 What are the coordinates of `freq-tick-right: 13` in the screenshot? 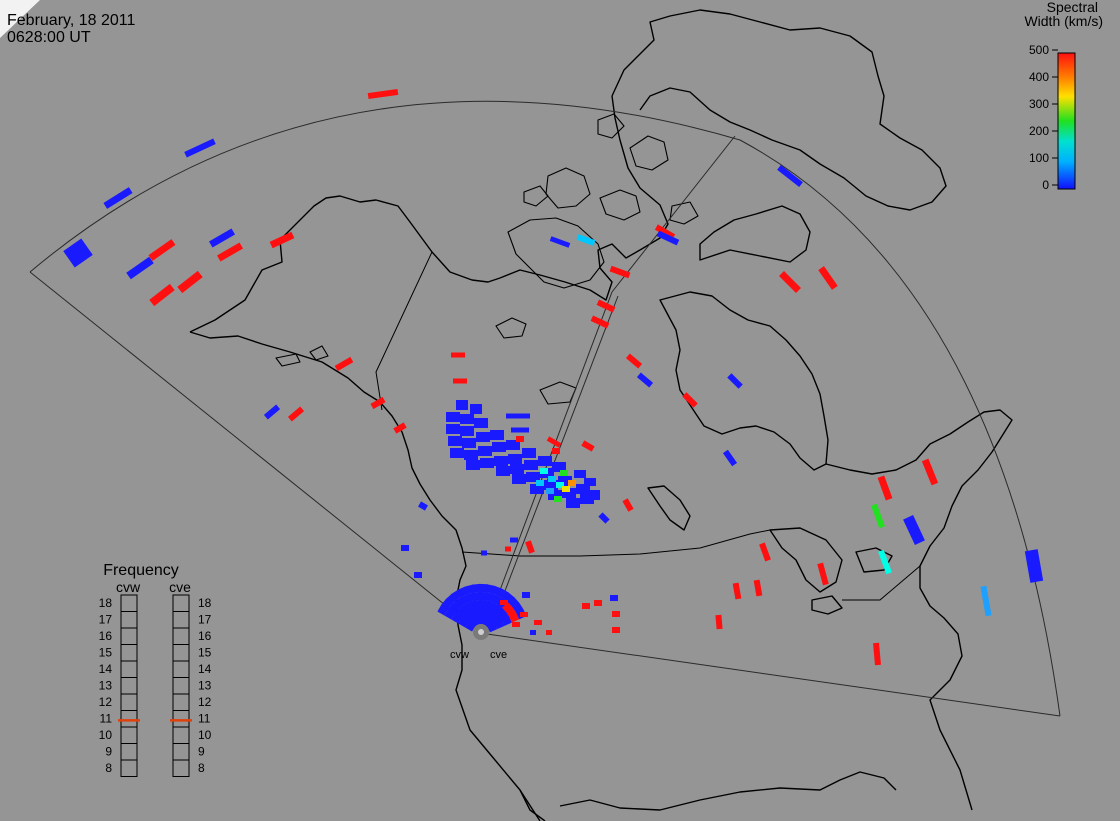 It's located at (205, 686).